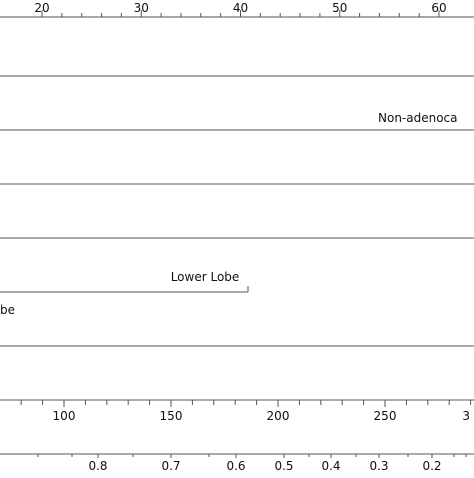 This screenshot has height=478, width=474. What do you see at coordinates (7, 310) in the screenshot?
I see `upper-lobe-fragment-label: be` at bounding box center [7, 310].